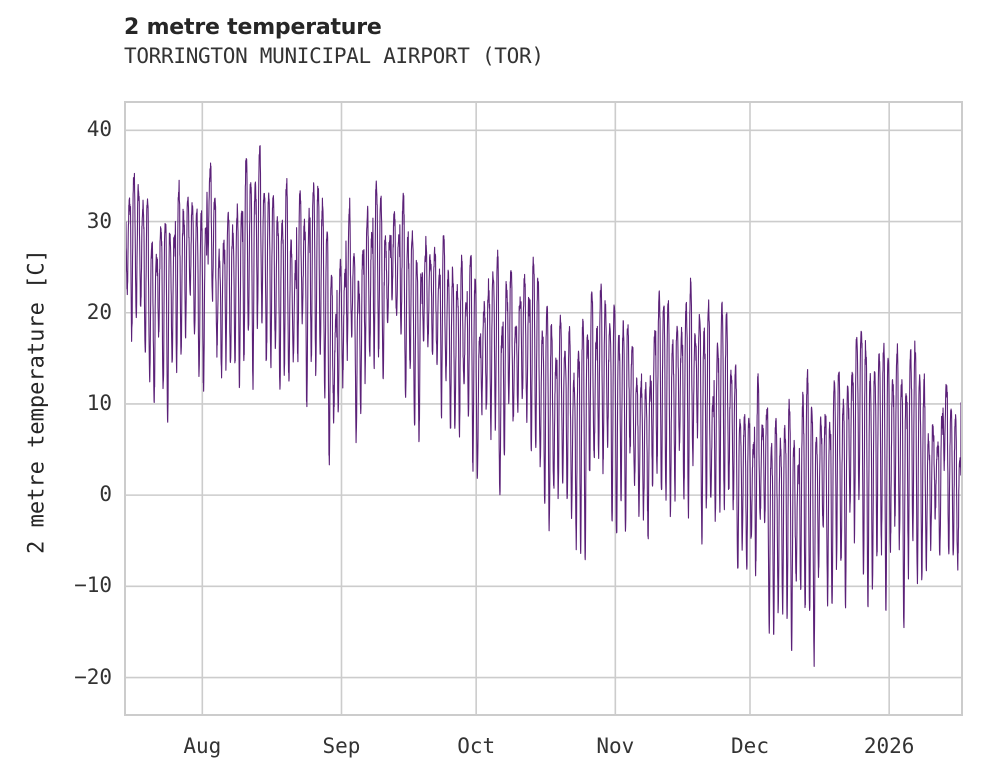 This screenshot has width=981, height=782. Describe the element at coordinates (56, 391) in the screenshot. I see `y-axis-tick-labels: 40 30 20 10 0 −10 −20` at that location.